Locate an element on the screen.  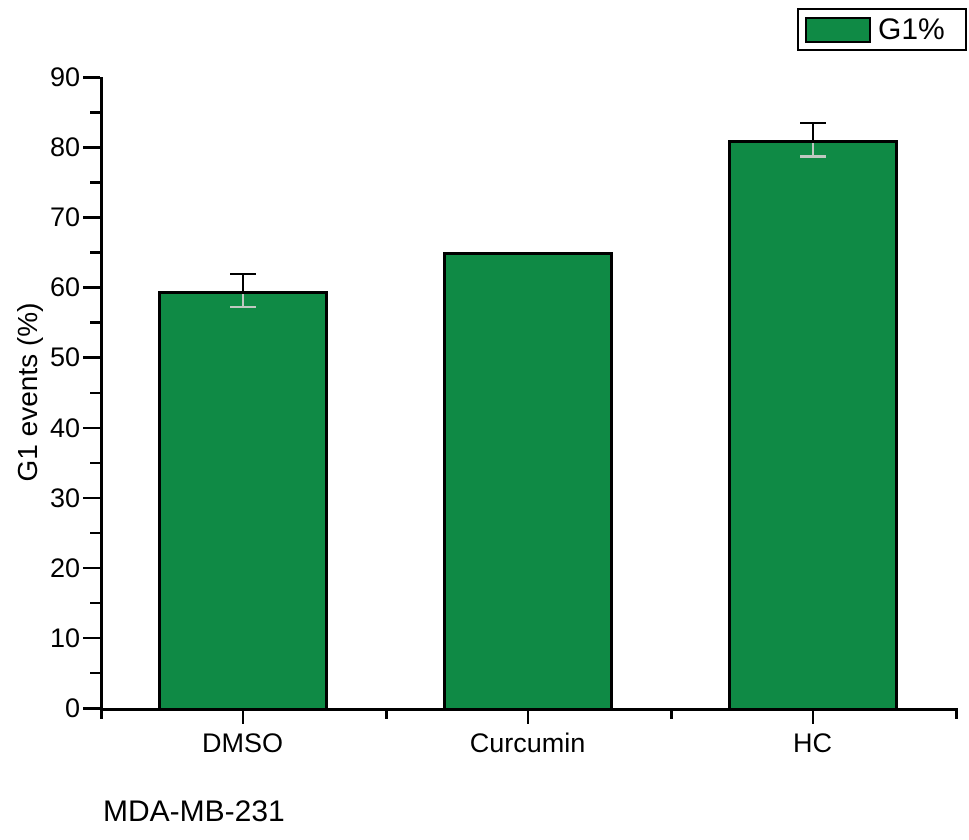
legend-box: G1% is located at coordinates (882, 29).